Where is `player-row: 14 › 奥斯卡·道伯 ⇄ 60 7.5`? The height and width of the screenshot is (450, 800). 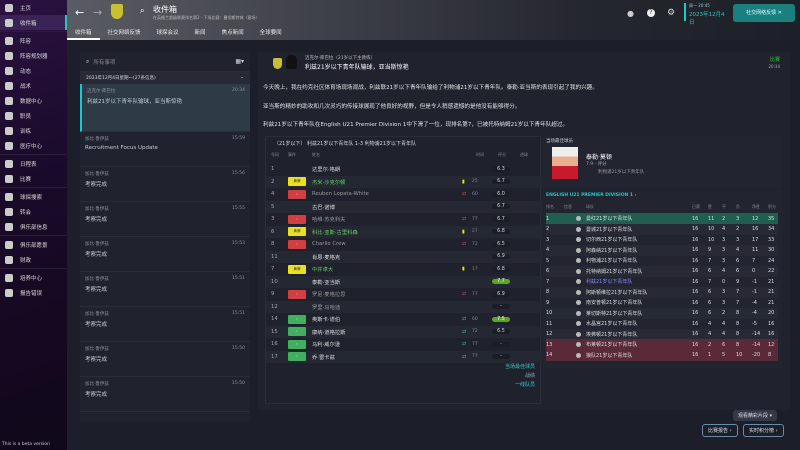
player-row: 14 › 奥斯卡·道伯 ⇄ 60 7.5 is located at coordinates (404, 319).